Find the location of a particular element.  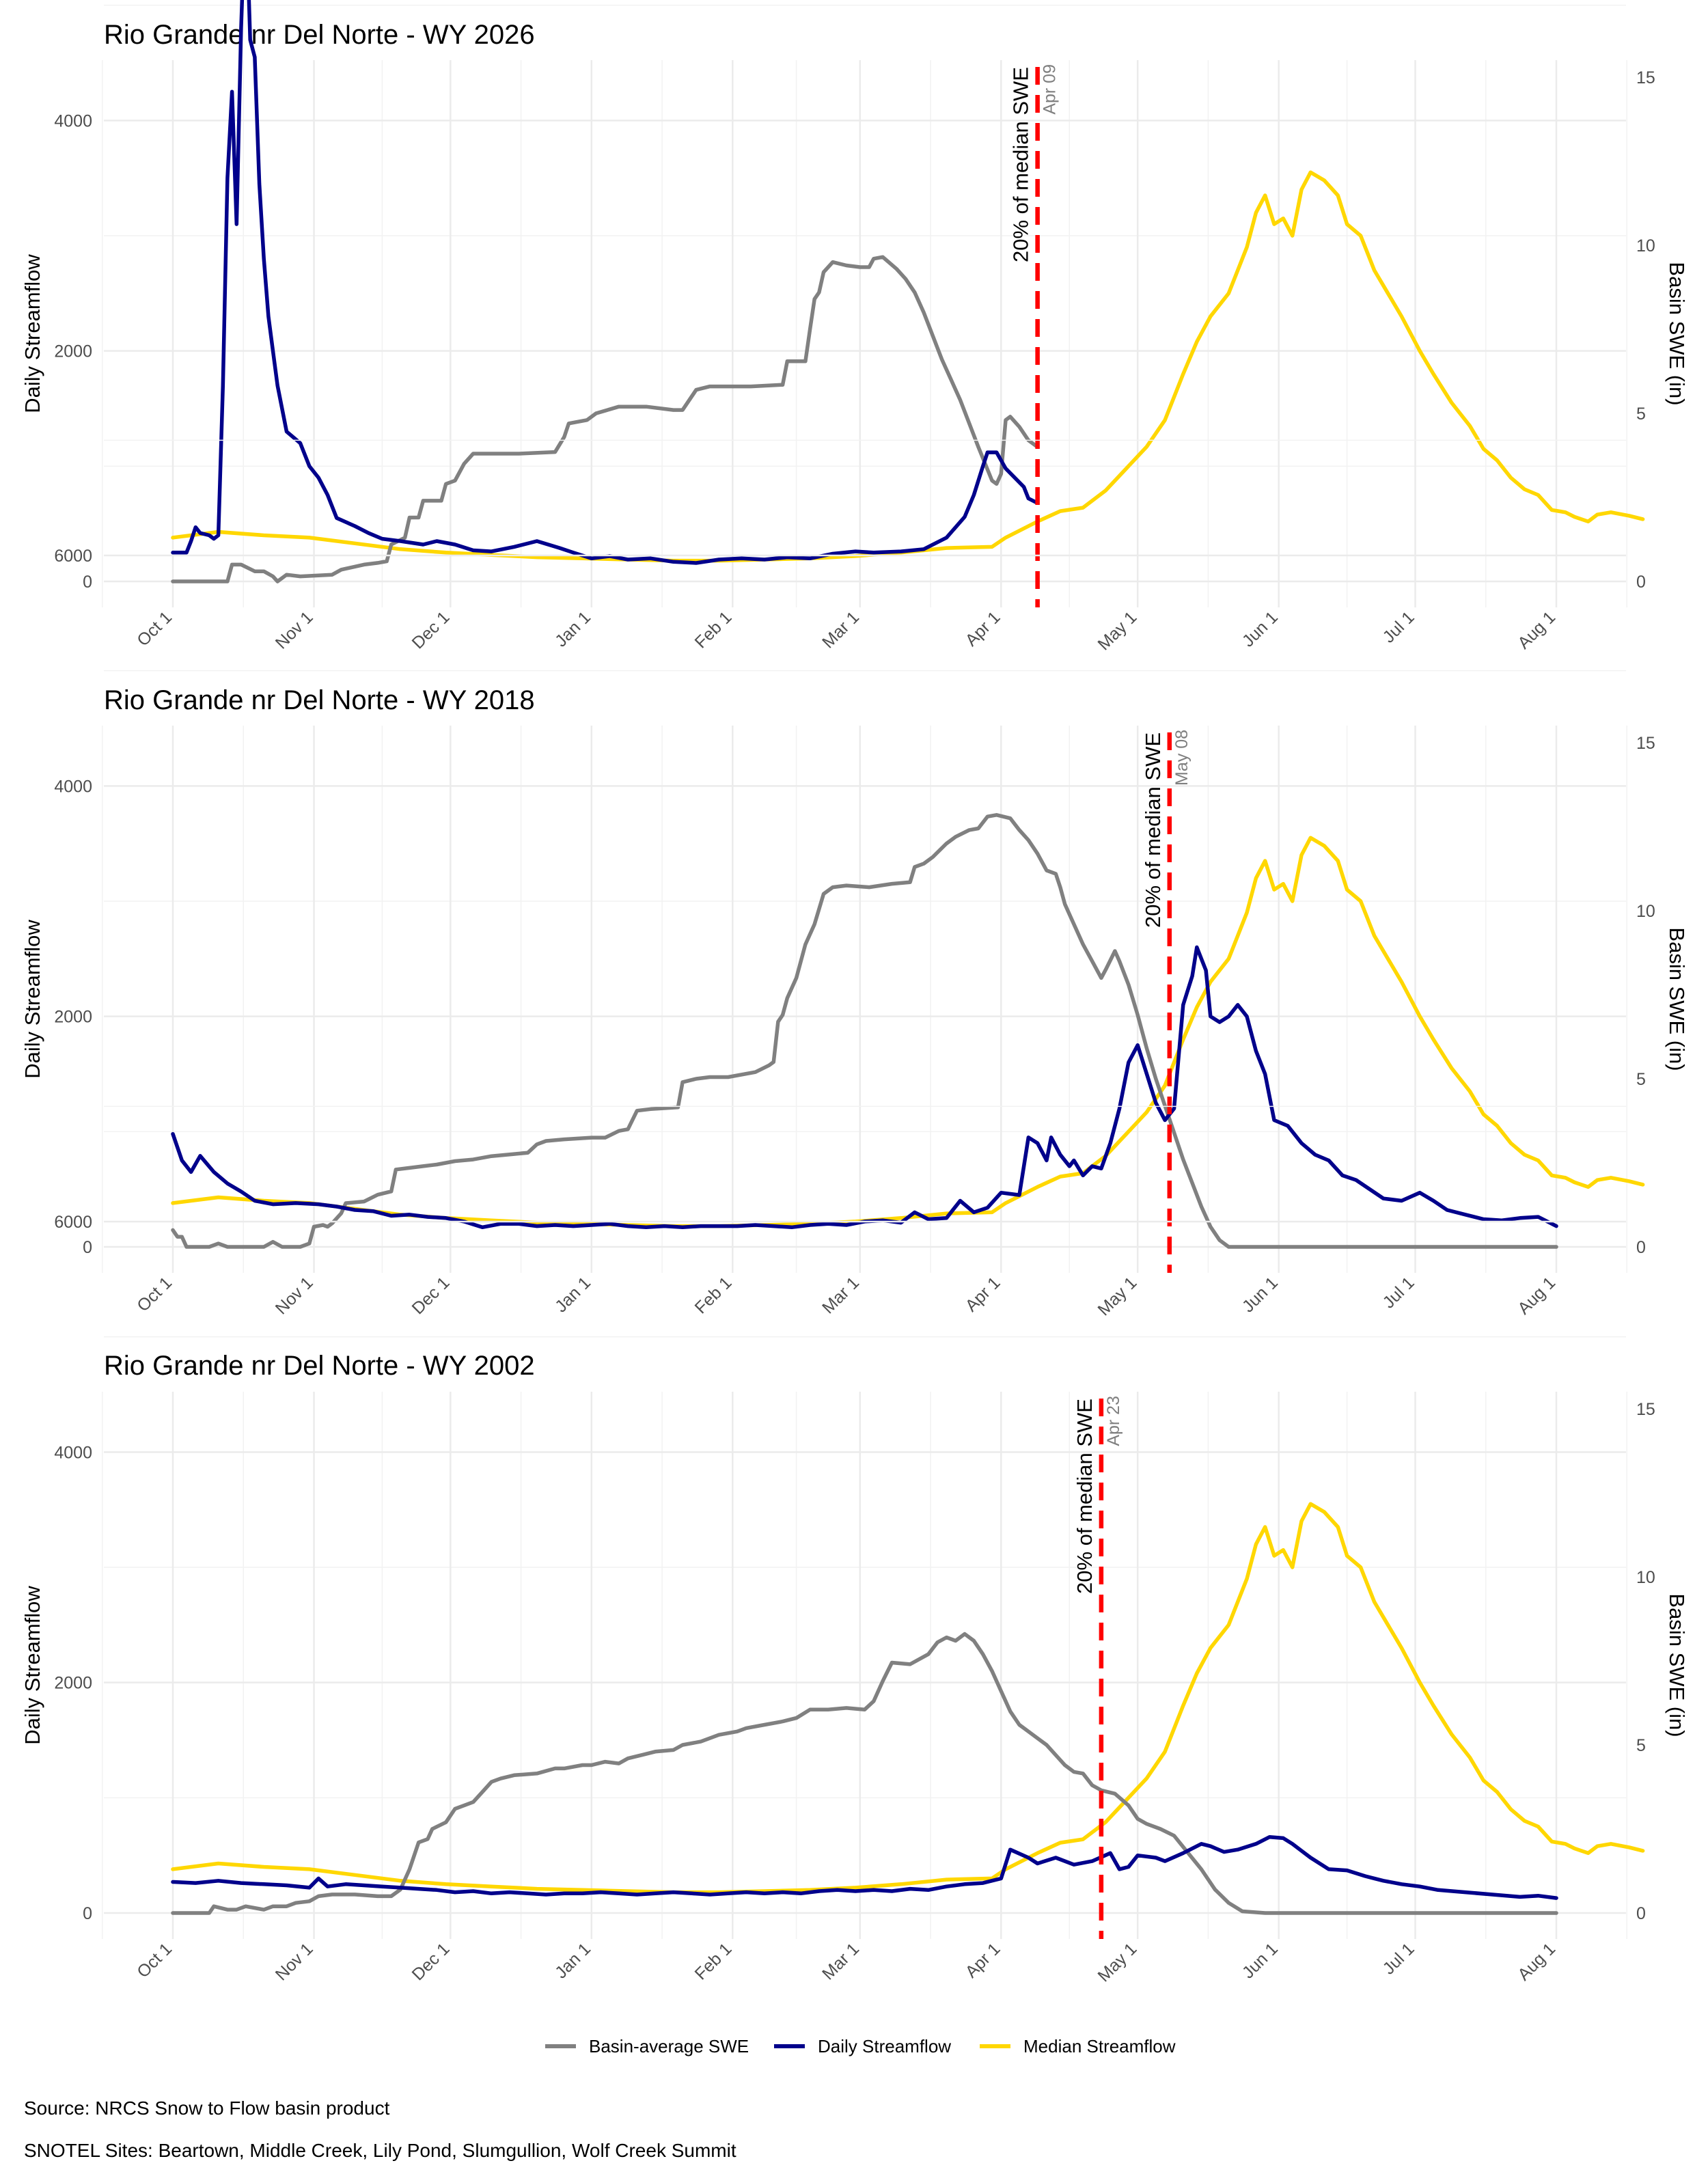

threshold-date-label: Apr 09 is located at coordinates (1051, 90).